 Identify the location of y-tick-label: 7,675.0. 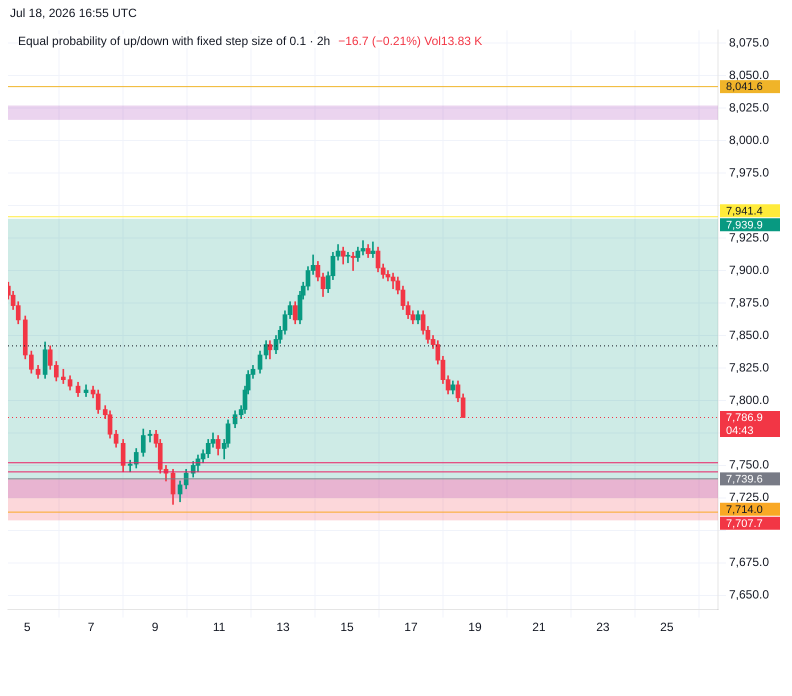
(749, 562).